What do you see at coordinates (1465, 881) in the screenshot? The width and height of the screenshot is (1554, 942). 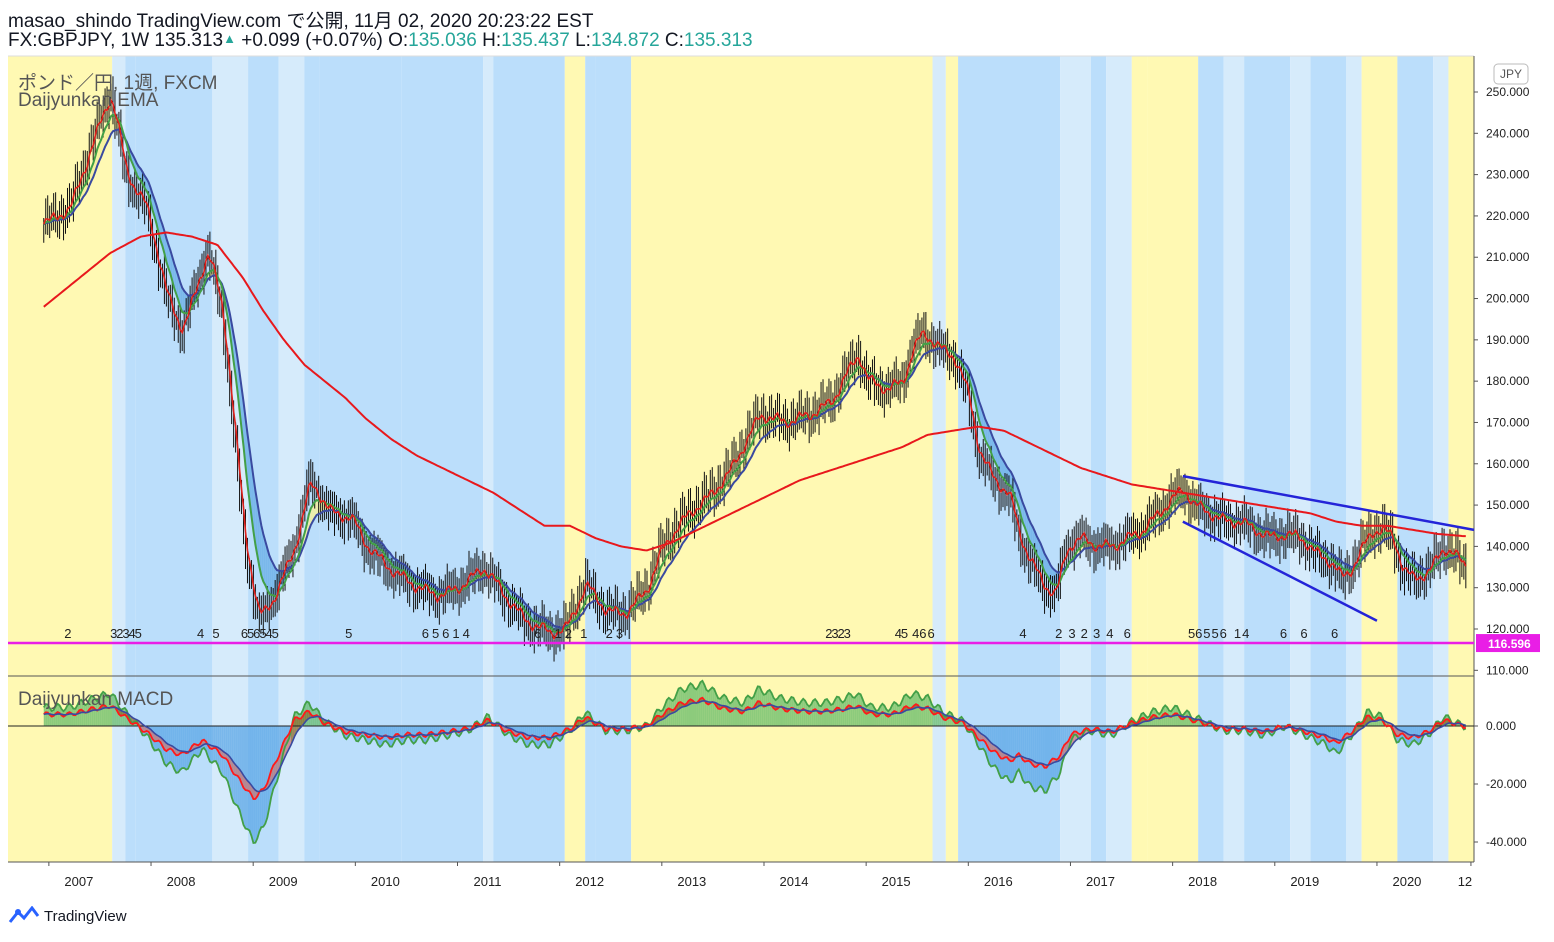 I see `time-axis-label: 12` at bounding box center [1465, 881].